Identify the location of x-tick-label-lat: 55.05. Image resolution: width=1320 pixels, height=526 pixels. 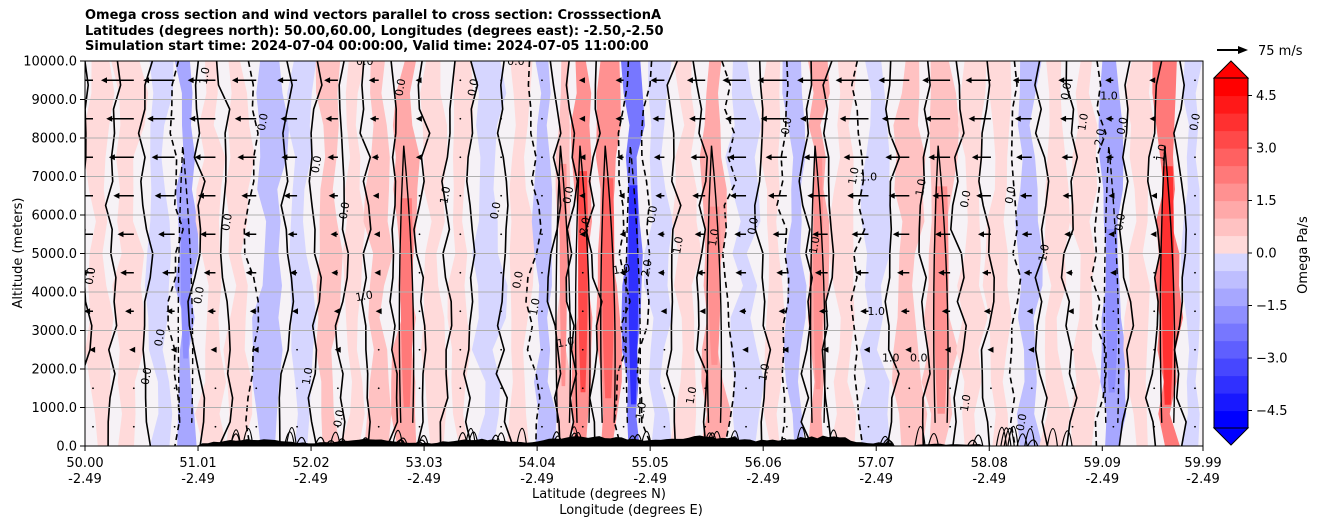
(650, 463).